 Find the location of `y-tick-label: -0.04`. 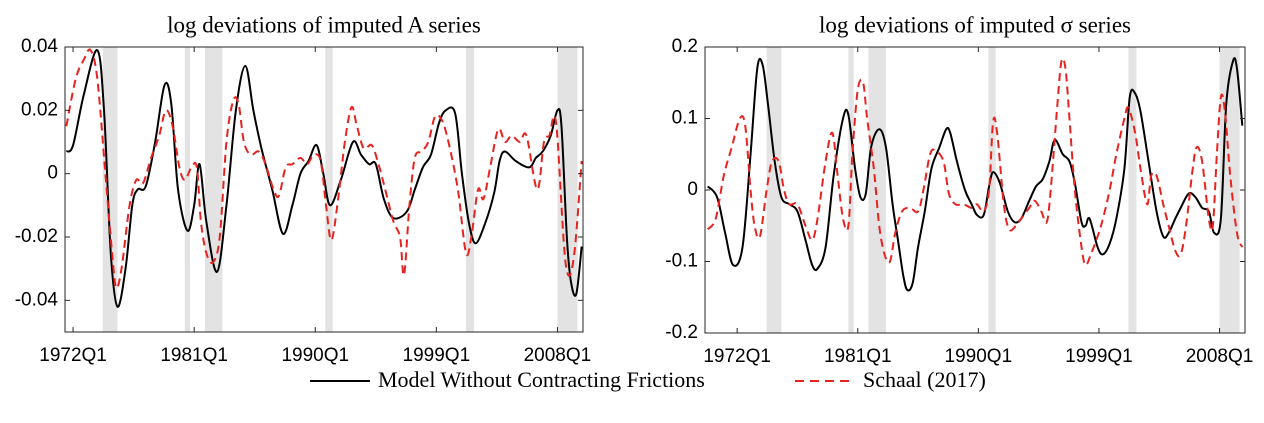

y-tick-label: -0.04 is located at coordinates (37, 299).